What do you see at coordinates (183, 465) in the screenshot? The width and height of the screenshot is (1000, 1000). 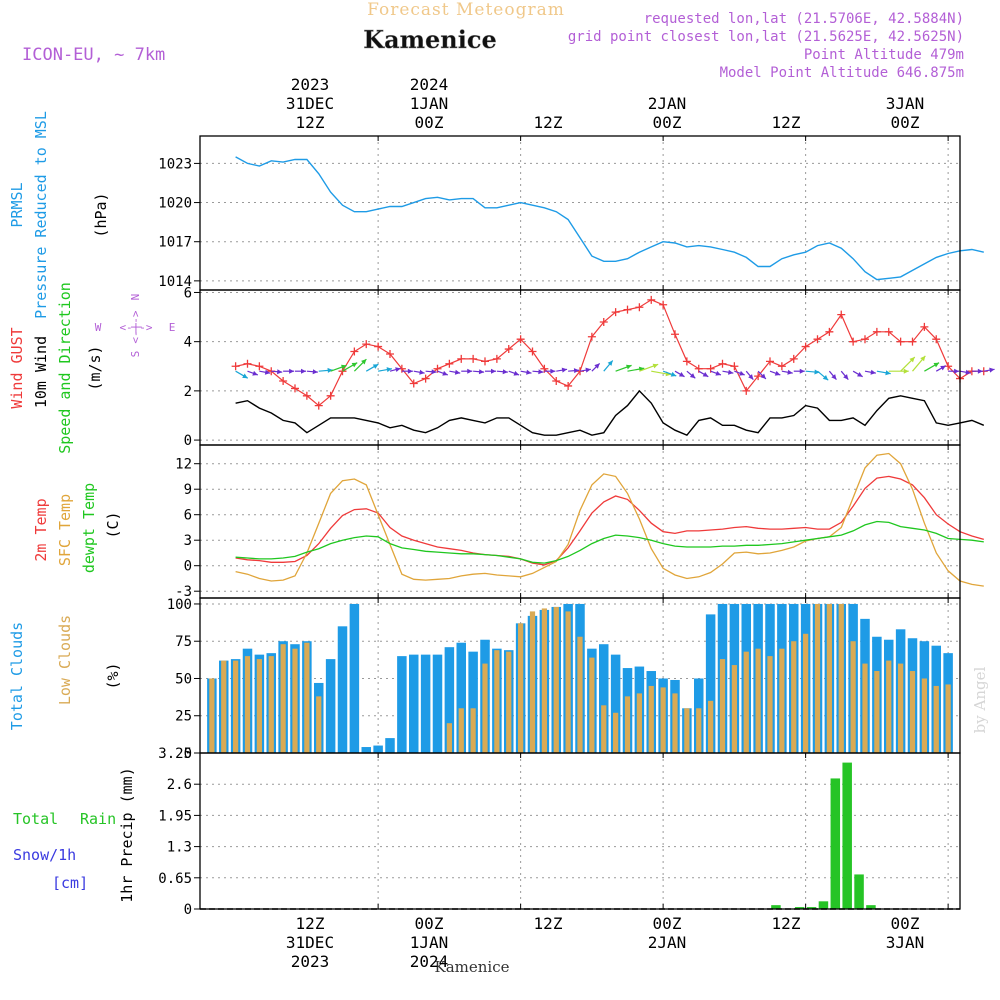 I see `y-tick-label: 12` at bounding box center [183, 465].